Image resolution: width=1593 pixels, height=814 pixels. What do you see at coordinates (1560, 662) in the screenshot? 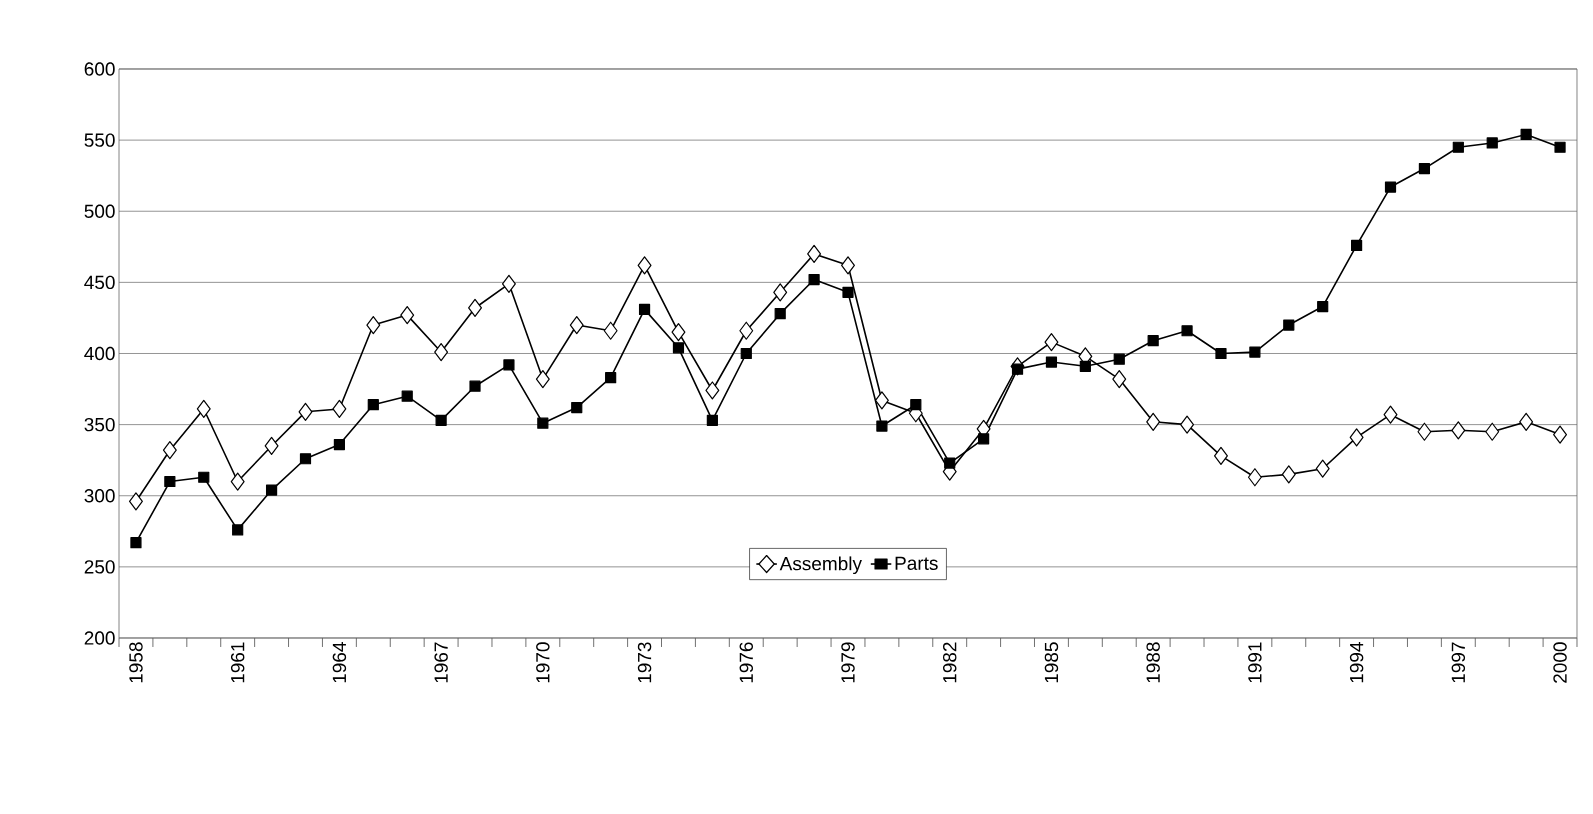
I see `x-tick-label: 2000` at bounding box center [1560, 662].